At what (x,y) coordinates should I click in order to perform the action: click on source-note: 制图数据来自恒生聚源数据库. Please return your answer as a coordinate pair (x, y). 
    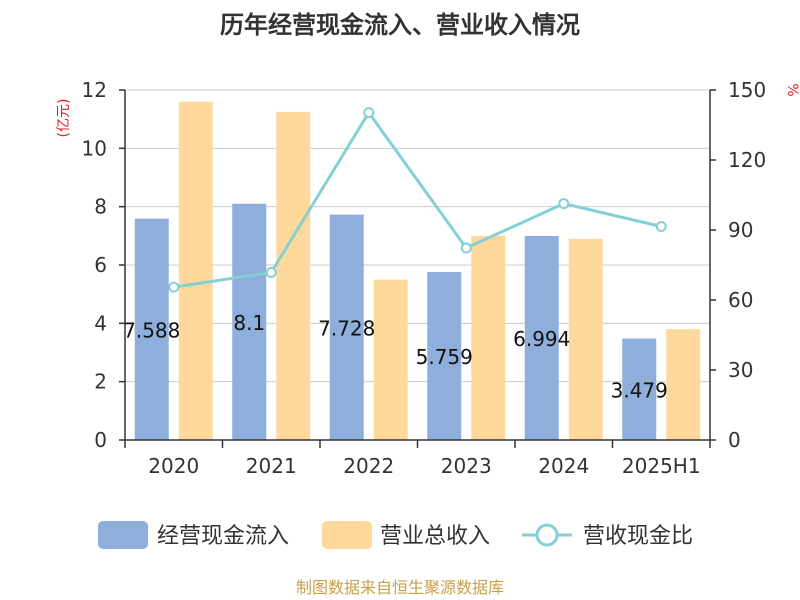
    Looking at the image, I should click on (400, 587).